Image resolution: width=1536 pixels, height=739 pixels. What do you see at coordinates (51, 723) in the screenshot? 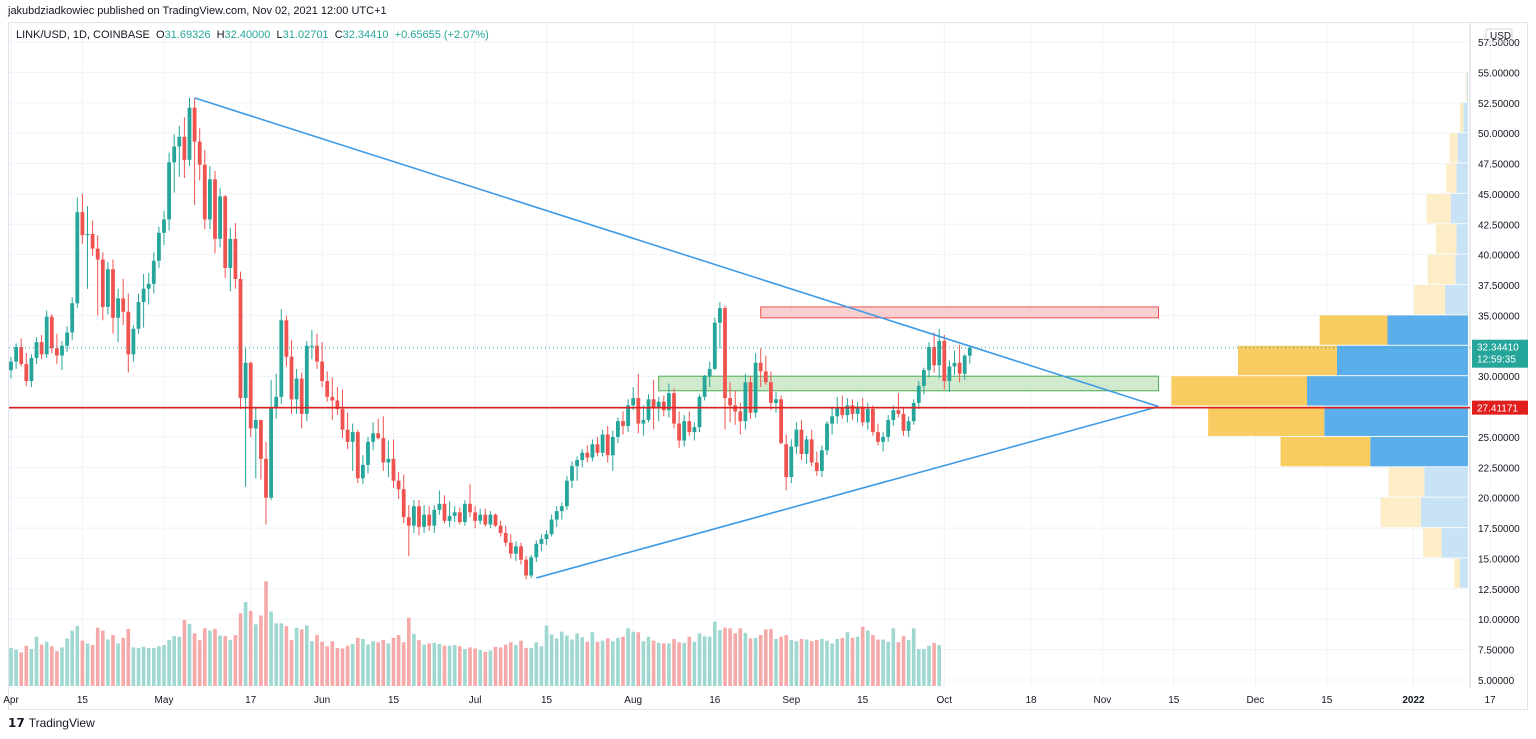
I see `footer-brand: 𝟭𝟳 TradingView` at bounding box center [51, 723].